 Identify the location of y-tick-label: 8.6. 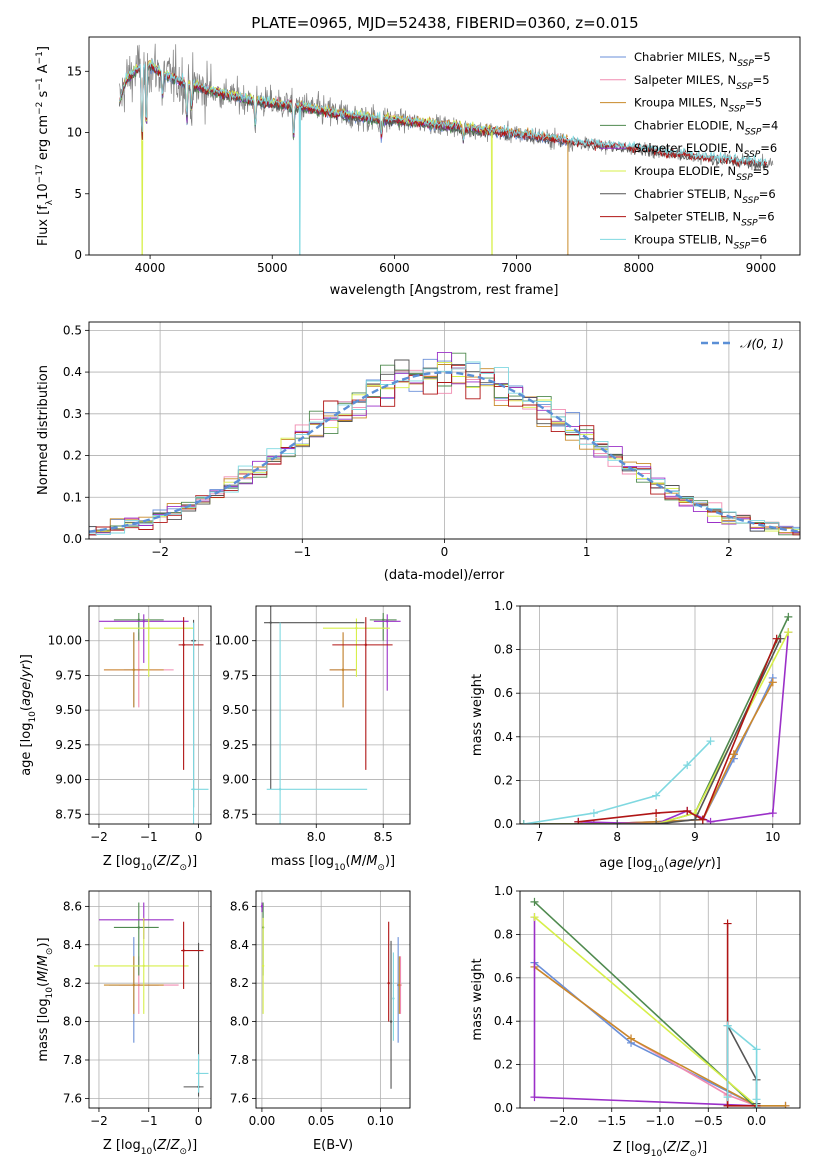
(72, 906).